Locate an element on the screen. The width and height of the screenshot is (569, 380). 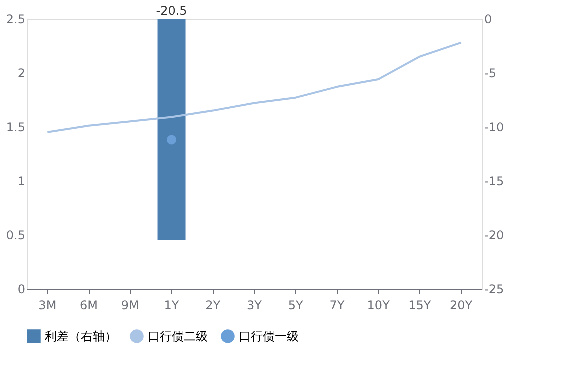
y-tick-label: 1 is located at coordinates (22, 181).